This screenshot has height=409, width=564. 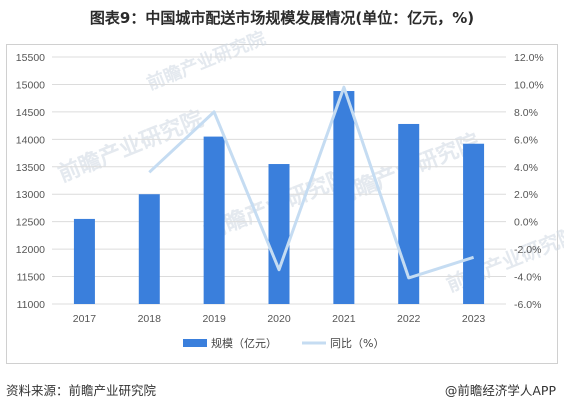 I want to click on y-left-tick-label: 11000, so click(x=31, y=305).